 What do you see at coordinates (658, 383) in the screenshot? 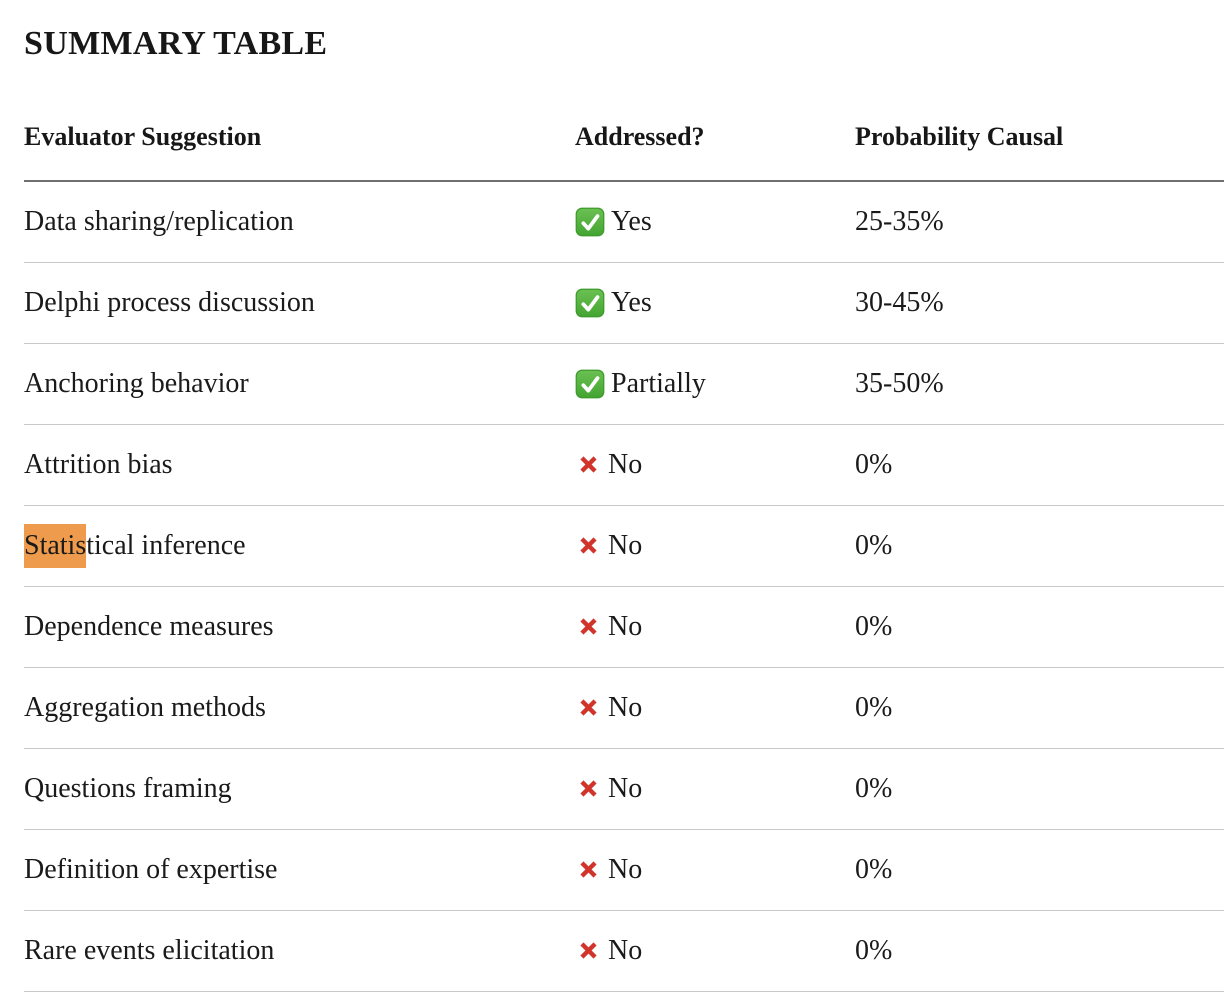
I see `addressed-label: Partially` at bounding box center [658, 383].